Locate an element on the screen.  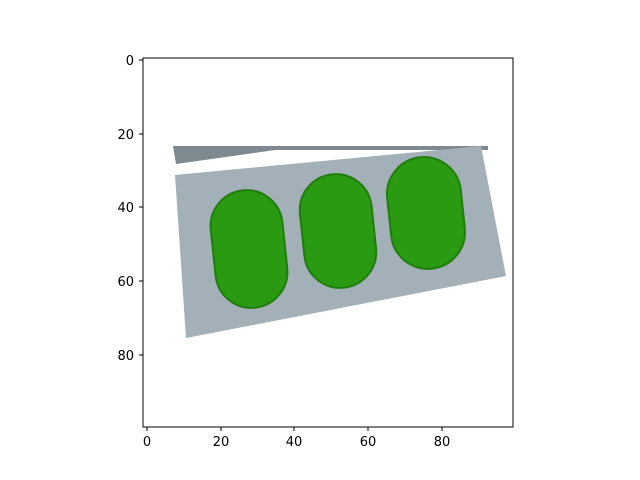
green-pill-left is located at coordinates (249, 249).